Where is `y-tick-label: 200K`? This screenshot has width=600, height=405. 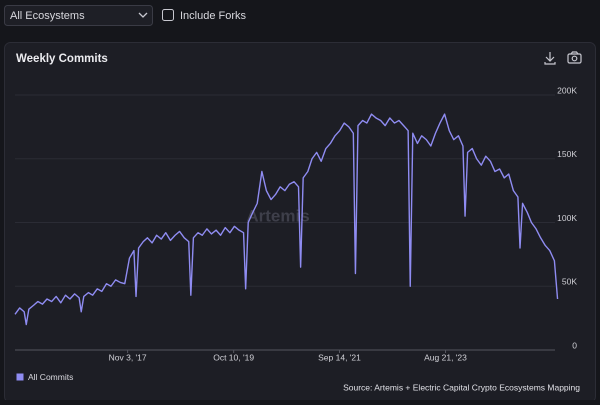
y-tick-label: 200K is located at coordinates (567, 90).